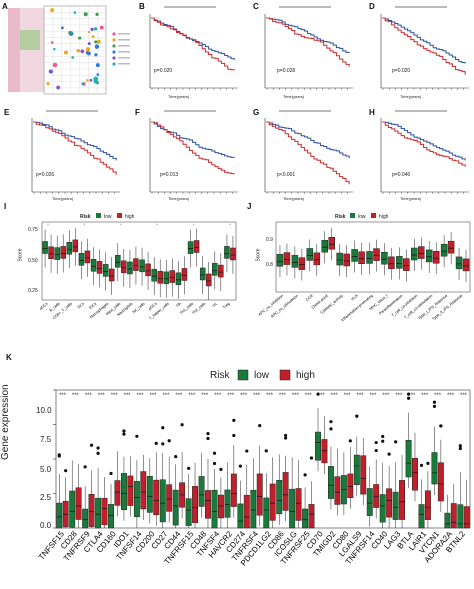 This screenshot has width=474, height=589. Describe the element at coordinates (372, 112) in the screenshot. I see `panel-label-h: H` at that location.